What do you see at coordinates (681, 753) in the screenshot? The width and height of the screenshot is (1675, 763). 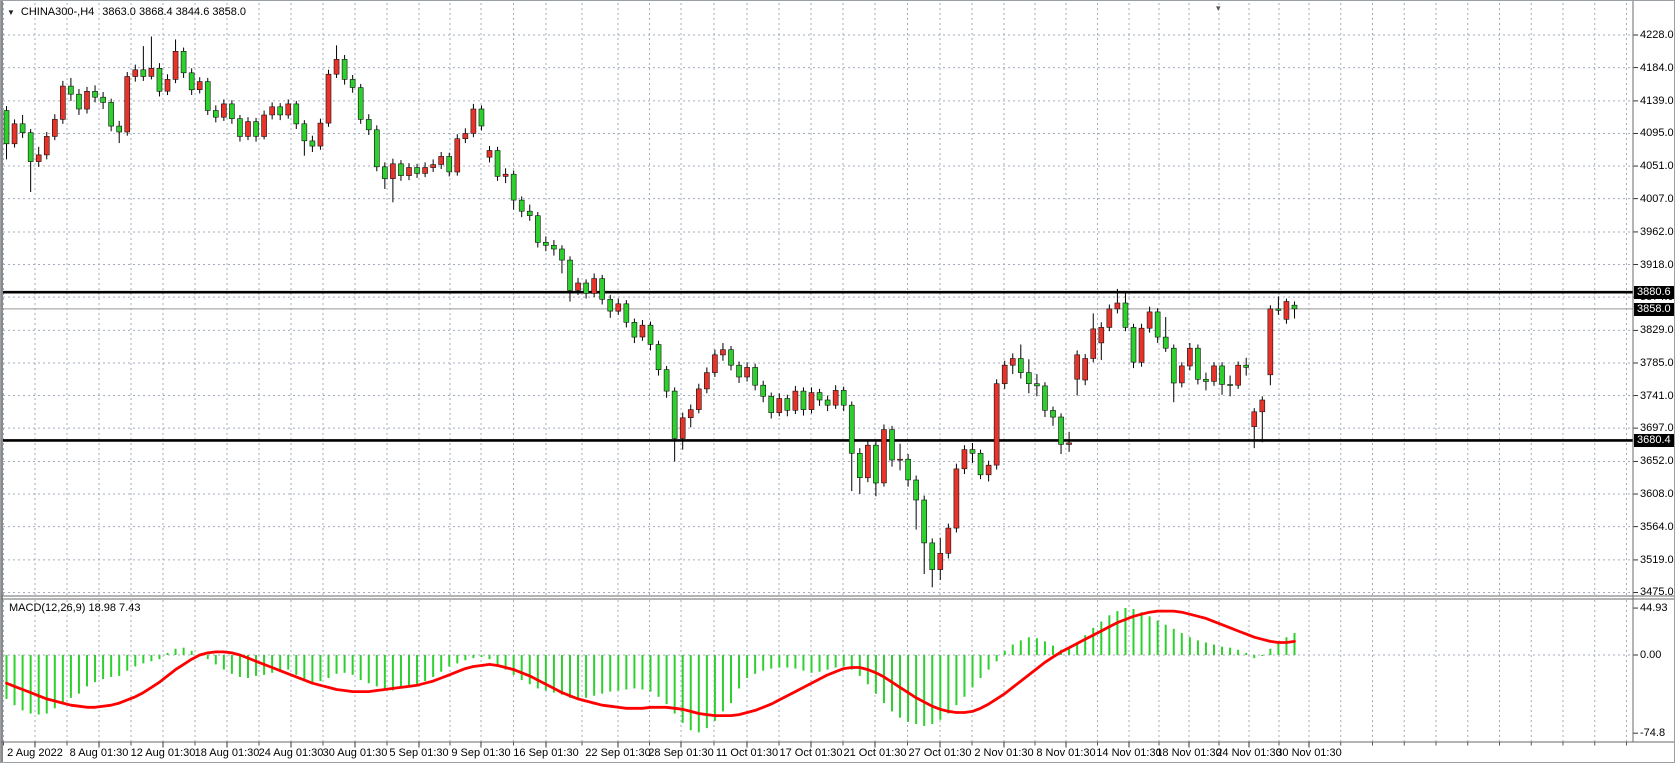 I see `date-tick-label: 28 Sep 01:30` at bounding box center [681, 753].